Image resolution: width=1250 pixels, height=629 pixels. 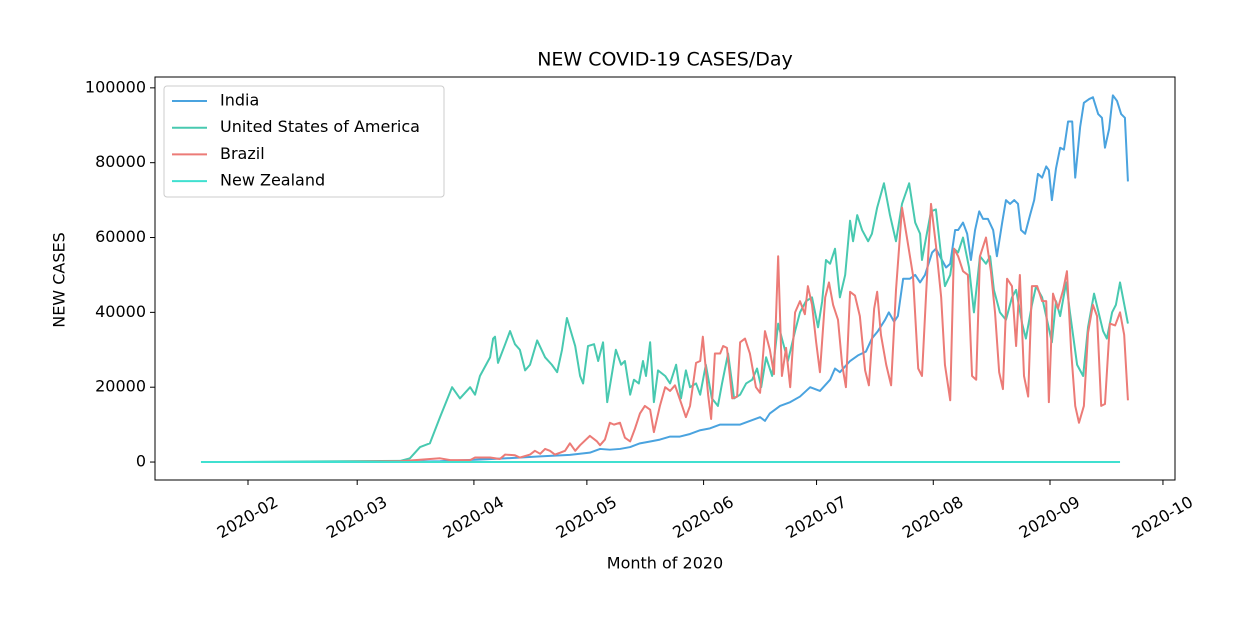 What do you see at coordinates (120, 311) in the screenshot?
I see `y-tick-label: 40000` at bounding box center [120, 311].